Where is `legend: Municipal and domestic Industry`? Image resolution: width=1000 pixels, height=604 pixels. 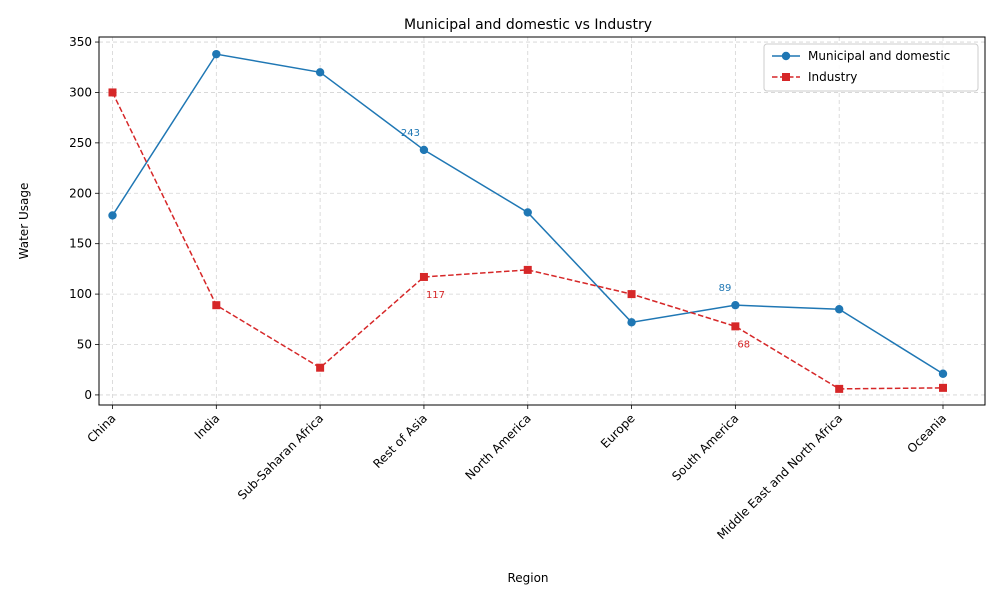 legend: Municipal and domestic Industry is located at coordinates (871, 67).